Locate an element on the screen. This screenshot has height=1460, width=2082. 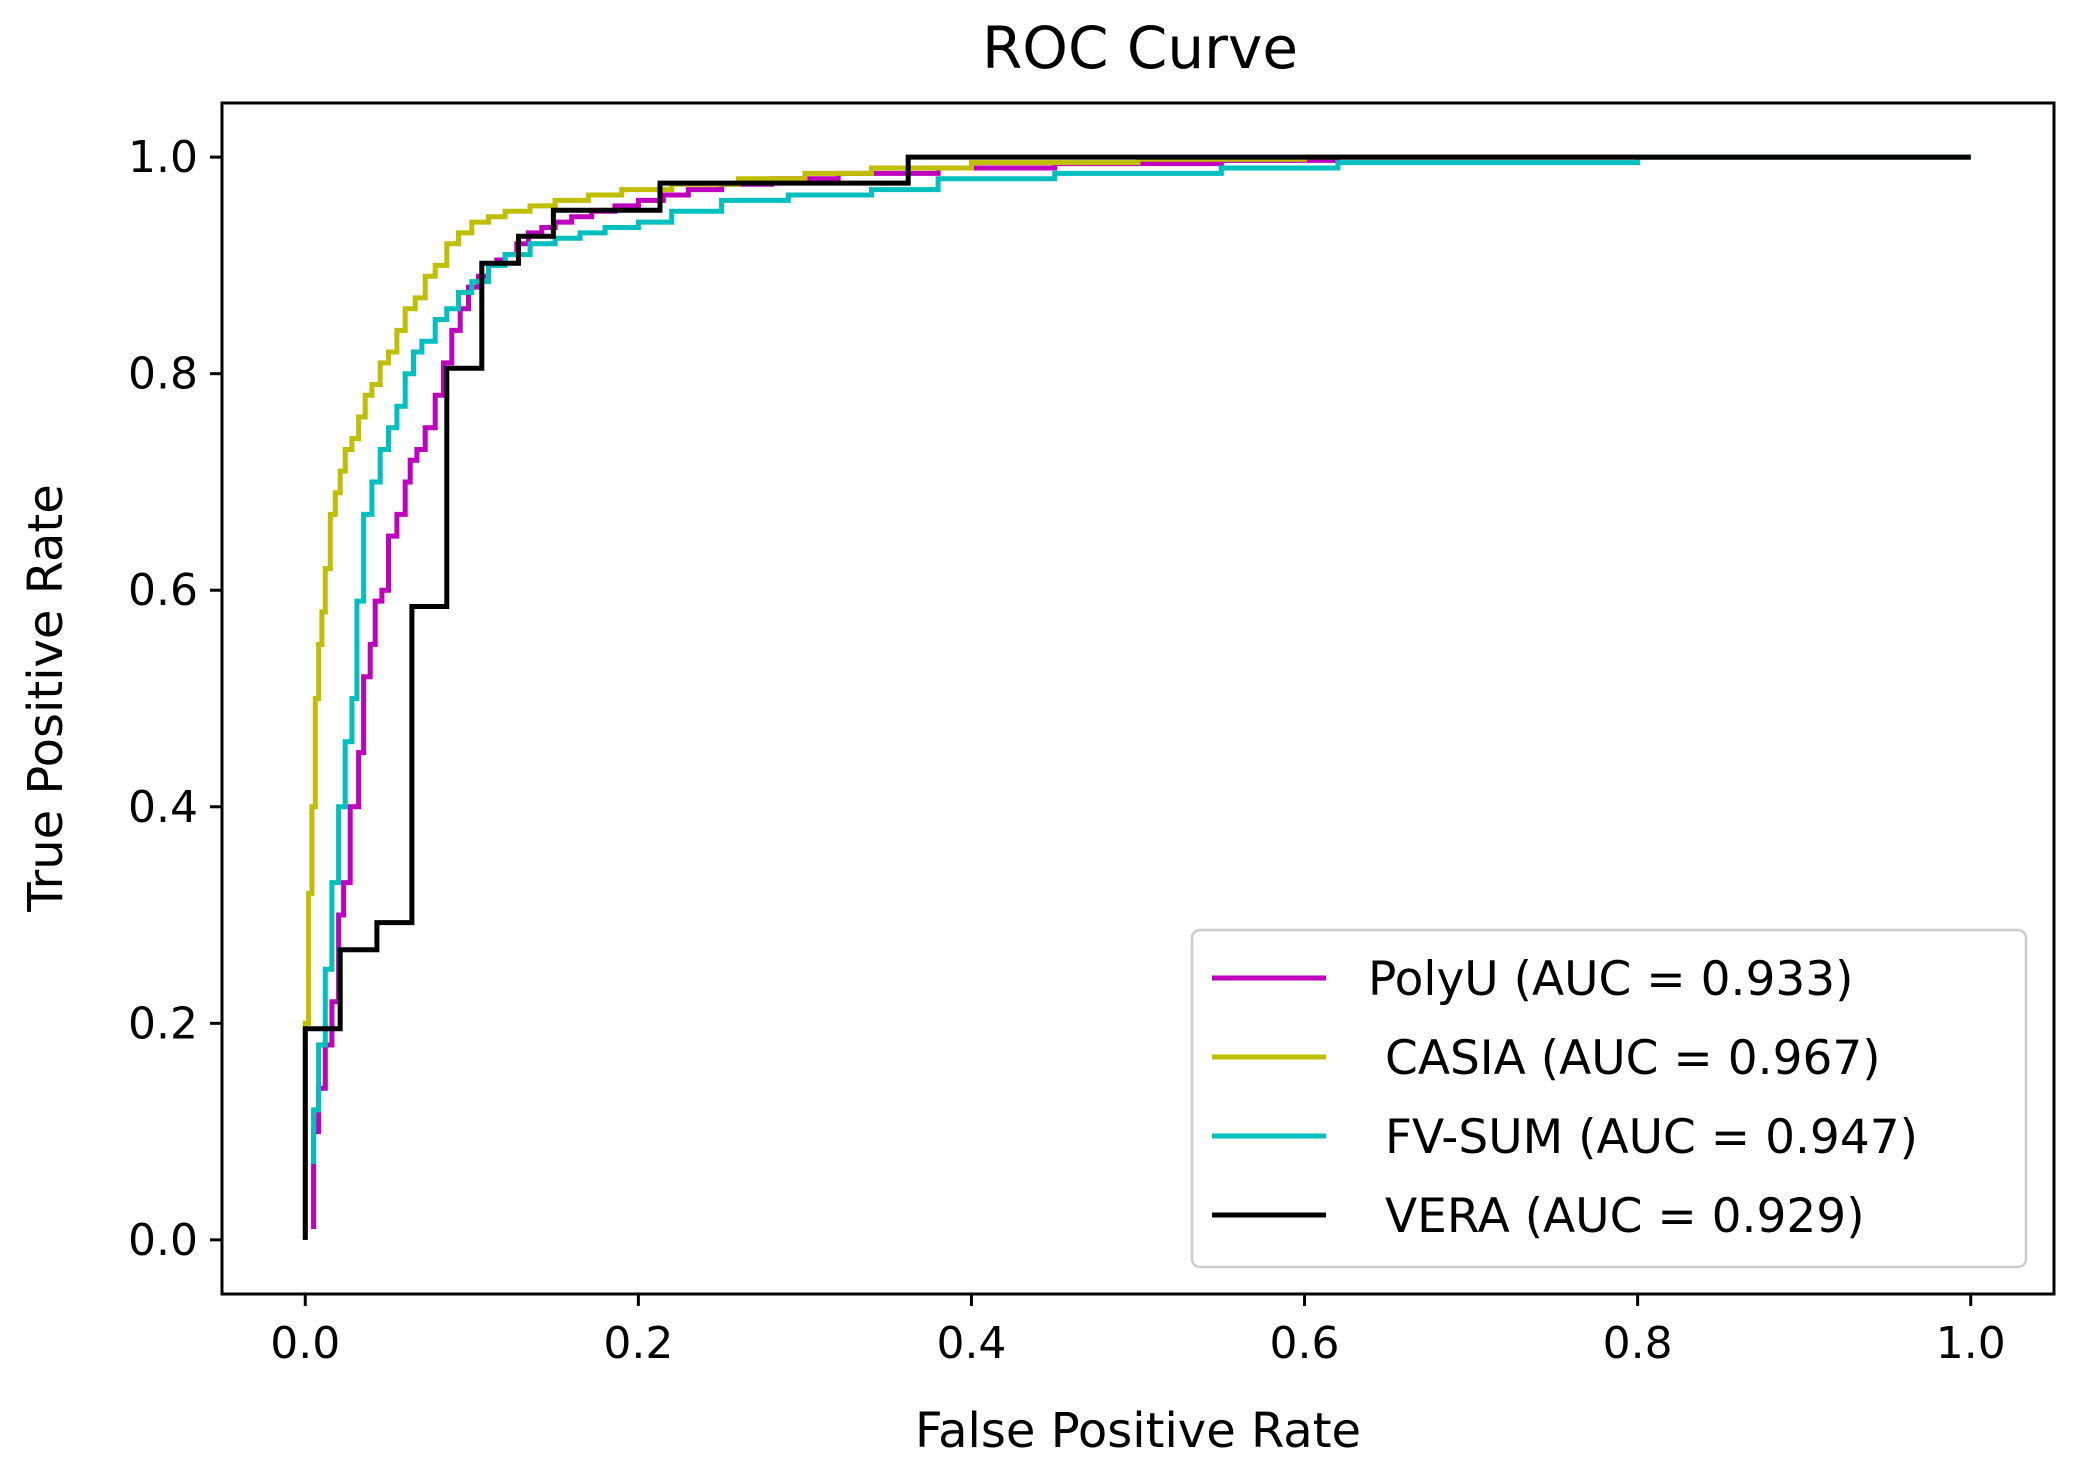
legend-label-0: PolyU (AUC = 0.933) is located at coordinates (1611, 979).